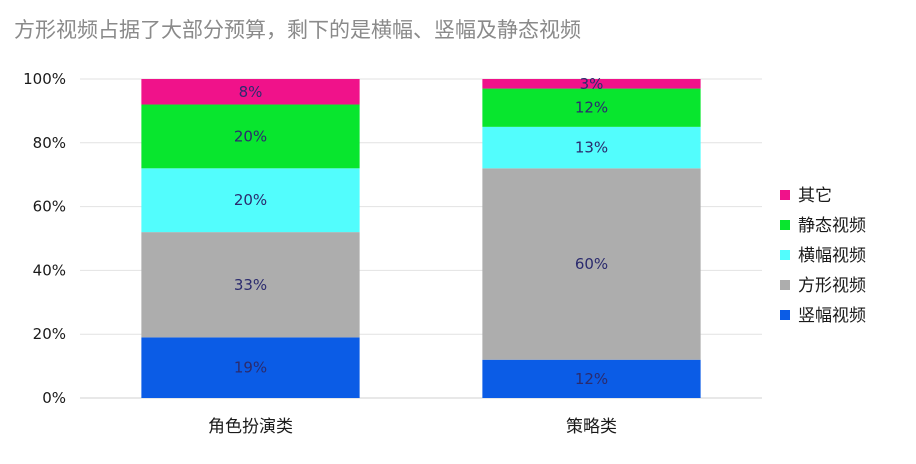 This screenshot has width=916, height=464. What do you see at coordinates (591, 427) in the screenshot?
I see `category-label: 策略类` at bounding box center [591, 427].